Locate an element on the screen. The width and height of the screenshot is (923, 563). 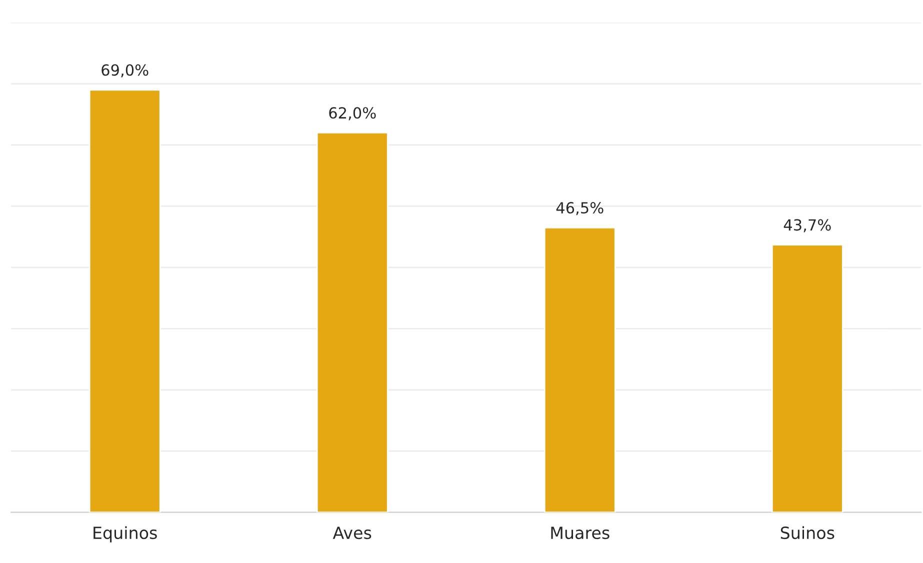
x-tick-label: Equinos is located at coordinates (125, 534).